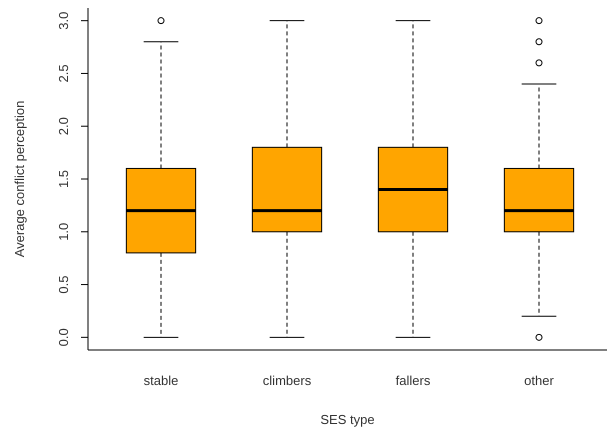 Image resolution: width=607 pixels, height=430 pixels. I want to click on y-tick-label: 2.5, so click(63, 73).